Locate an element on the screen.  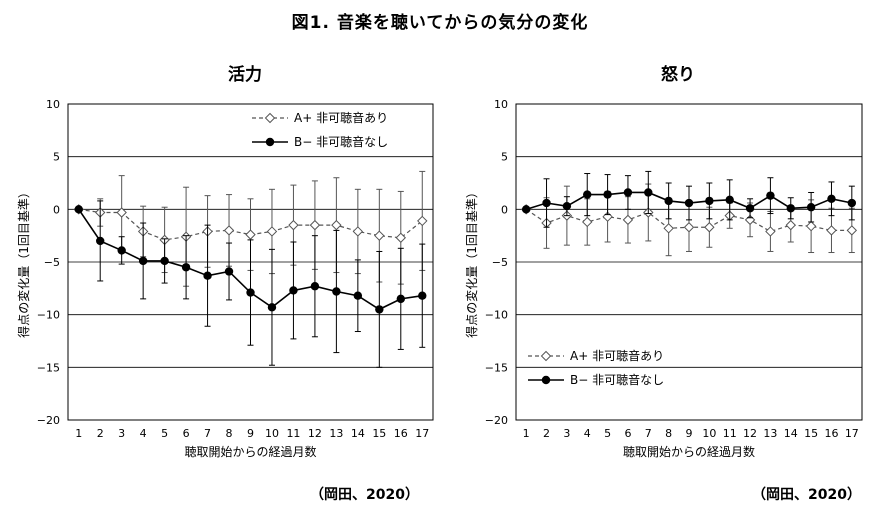
x-tick-label: 12 is located at coordinates (750, 433).